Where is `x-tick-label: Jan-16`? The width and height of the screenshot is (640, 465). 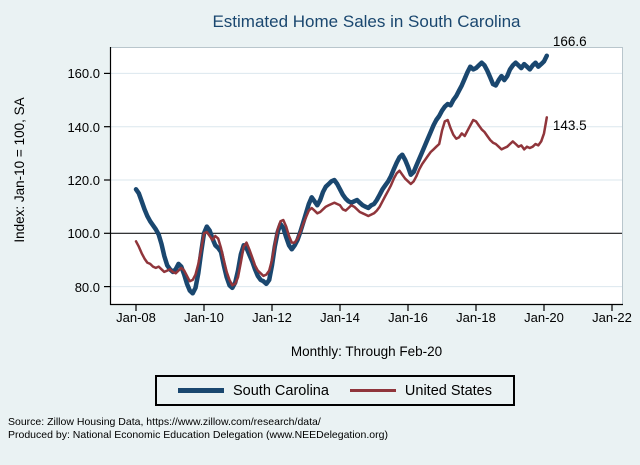 x-tick-label: Jan-16 is located at coordinates (408, 317).